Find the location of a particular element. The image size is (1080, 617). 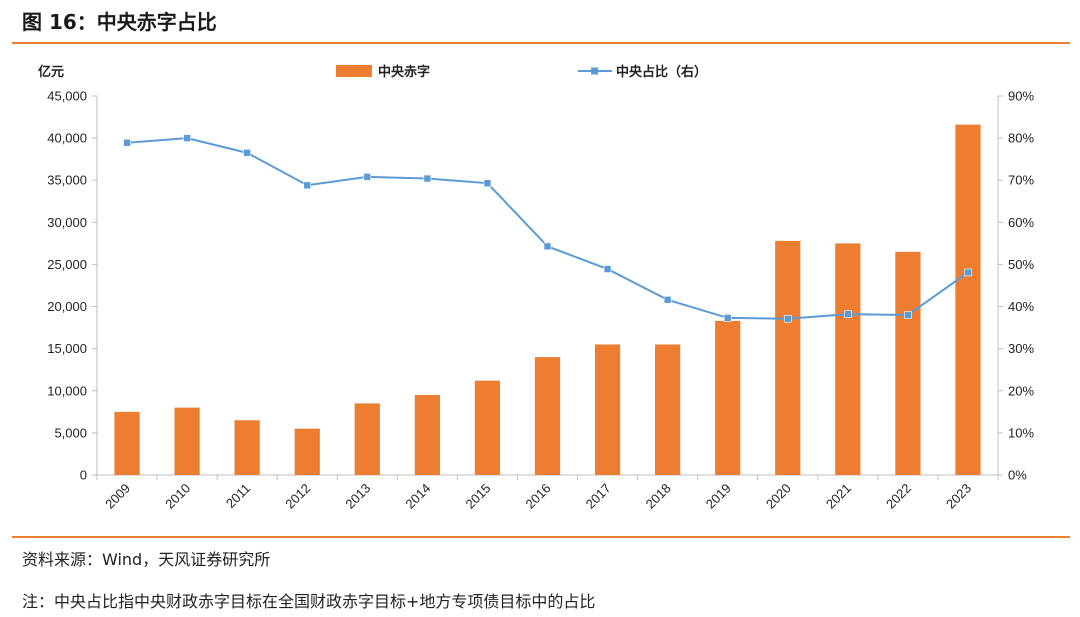

x-tick-label: 2010 is located at coordinates (177, 496).